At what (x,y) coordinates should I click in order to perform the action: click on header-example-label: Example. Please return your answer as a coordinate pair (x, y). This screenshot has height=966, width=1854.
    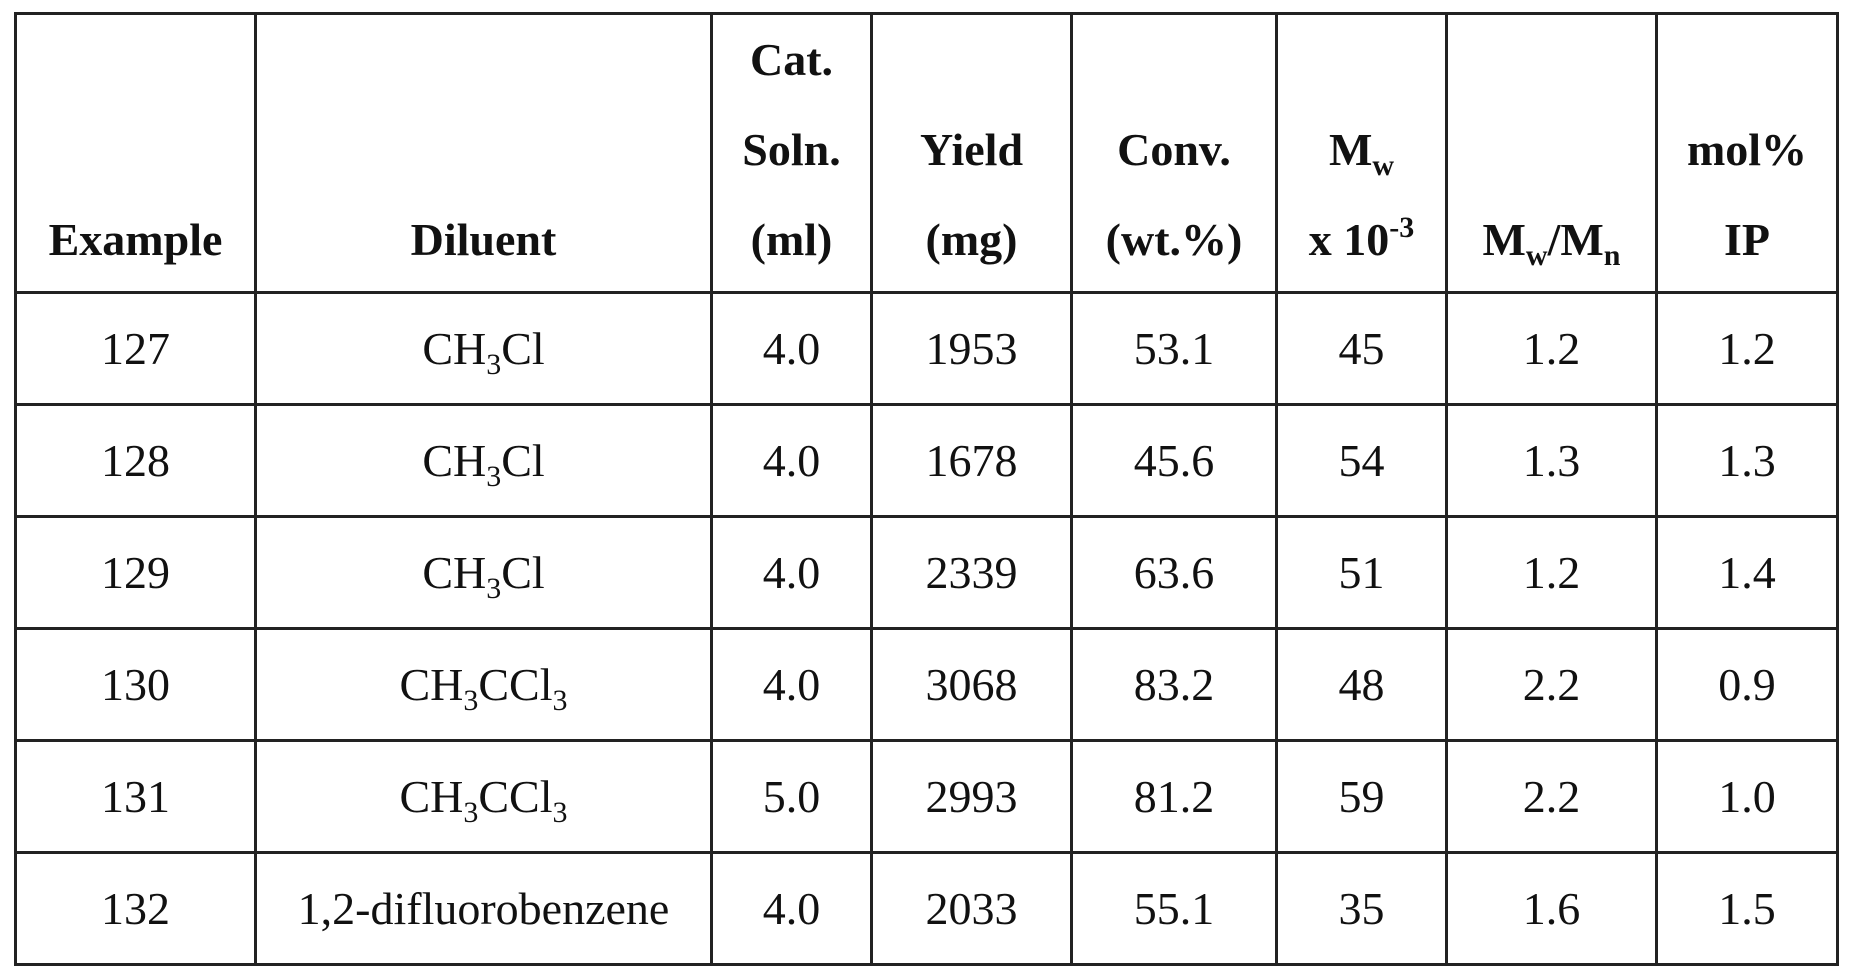
    Looking at the image, I should click on (135, 240).